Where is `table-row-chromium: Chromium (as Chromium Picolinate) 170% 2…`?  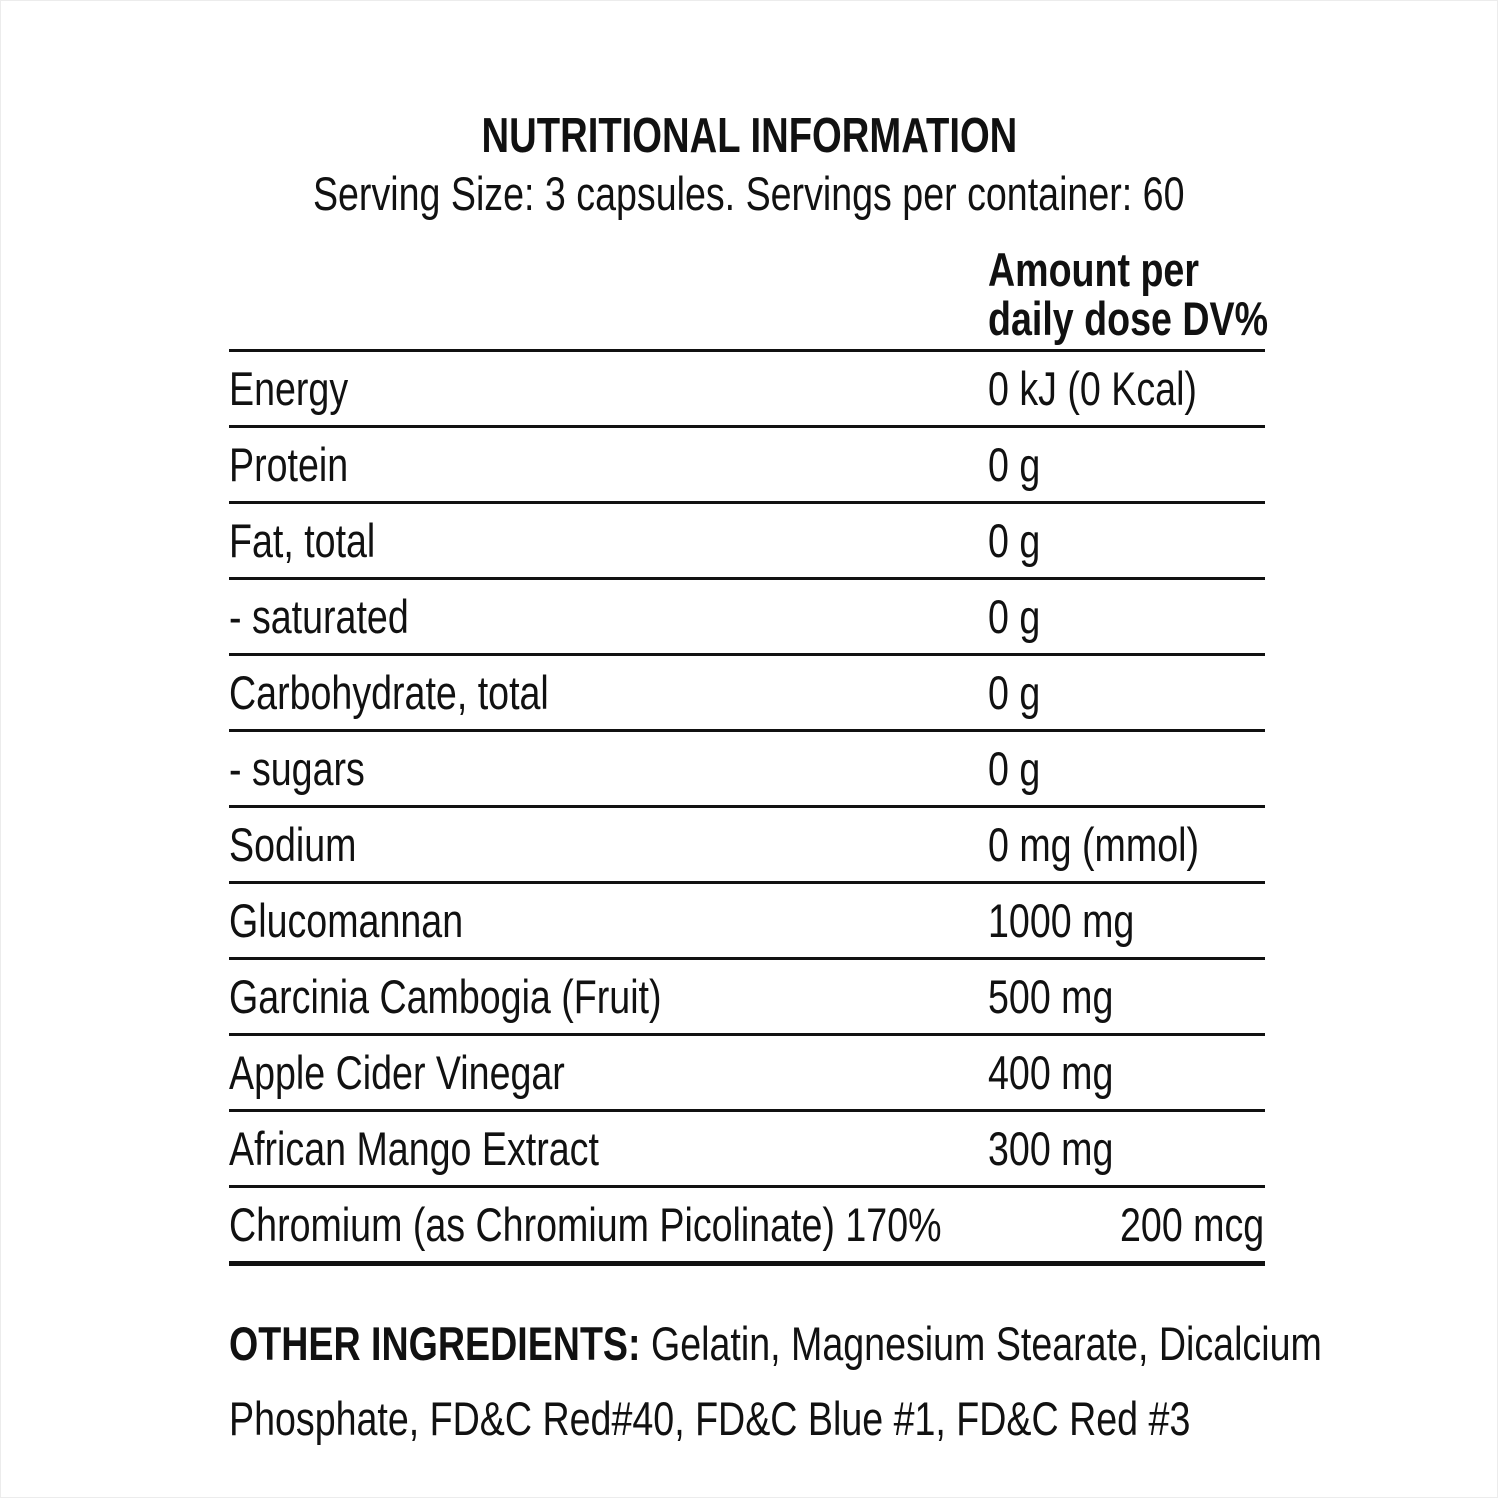
table-row-chromium: Chromium (as Chromium Picolinate) 170% 2… is located at coordinates (747, 1227).